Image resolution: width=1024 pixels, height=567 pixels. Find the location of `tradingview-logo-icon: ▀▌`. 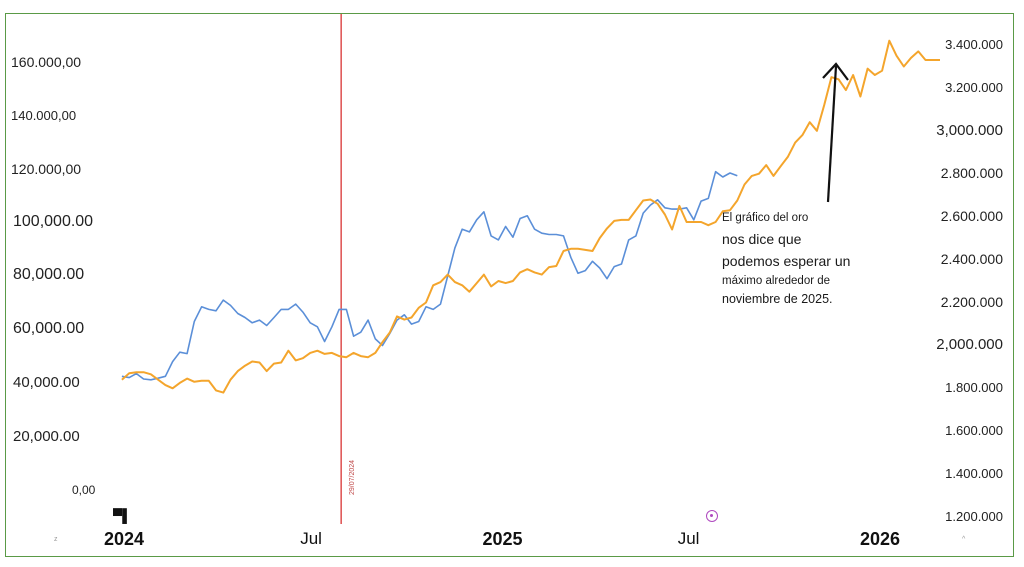

tradingview-logo-icon: ▀▌ is located at coordinates (122, 515).